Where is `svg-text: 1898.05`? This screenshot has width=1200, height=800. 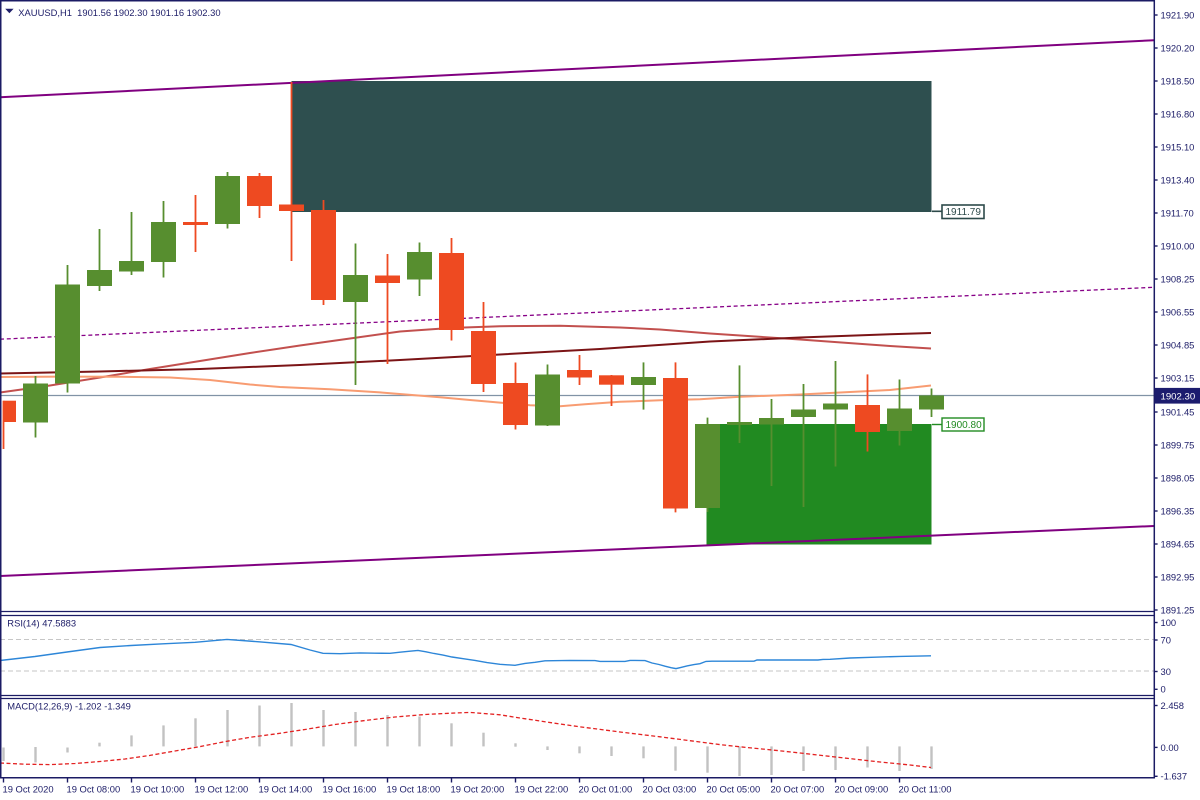
svg-text: 1898.05 is located at coordinates (1178, 477).